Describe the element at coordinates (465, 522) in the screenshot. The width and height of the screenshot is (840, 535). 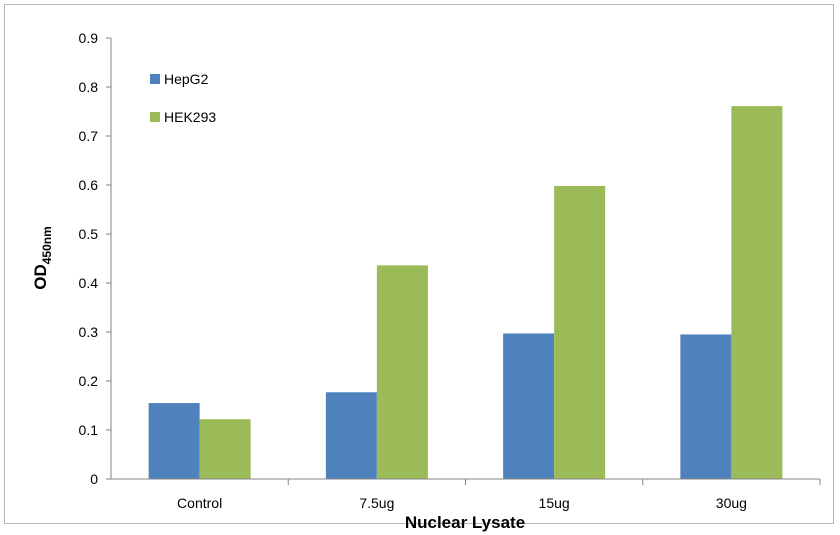
I see `x-axis-title: Nuclear Lysate` at that location.